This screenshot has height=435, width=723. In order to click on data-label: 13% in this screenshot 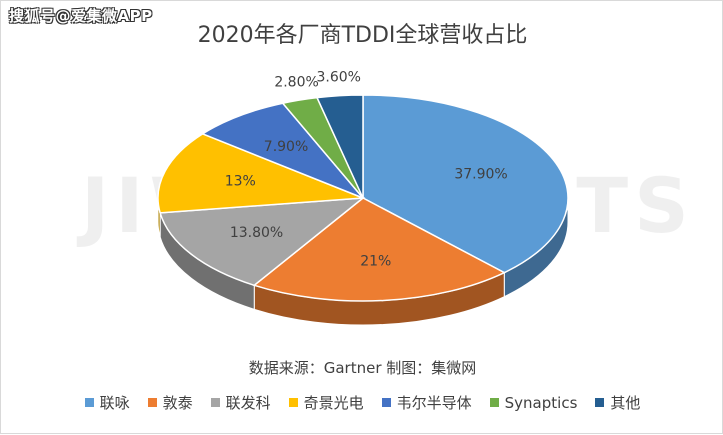, I will do `click(240, 181)`.